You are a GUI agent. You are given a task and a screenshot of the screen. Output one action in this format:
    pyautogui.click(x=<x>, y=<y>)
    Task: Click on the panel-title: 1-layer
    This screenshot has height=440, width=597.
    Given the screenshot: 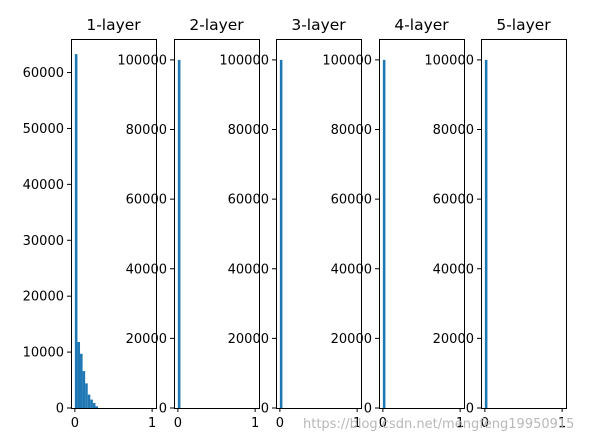 What is the action you would take?
    pyautogui.click(x=113, y=25)
    